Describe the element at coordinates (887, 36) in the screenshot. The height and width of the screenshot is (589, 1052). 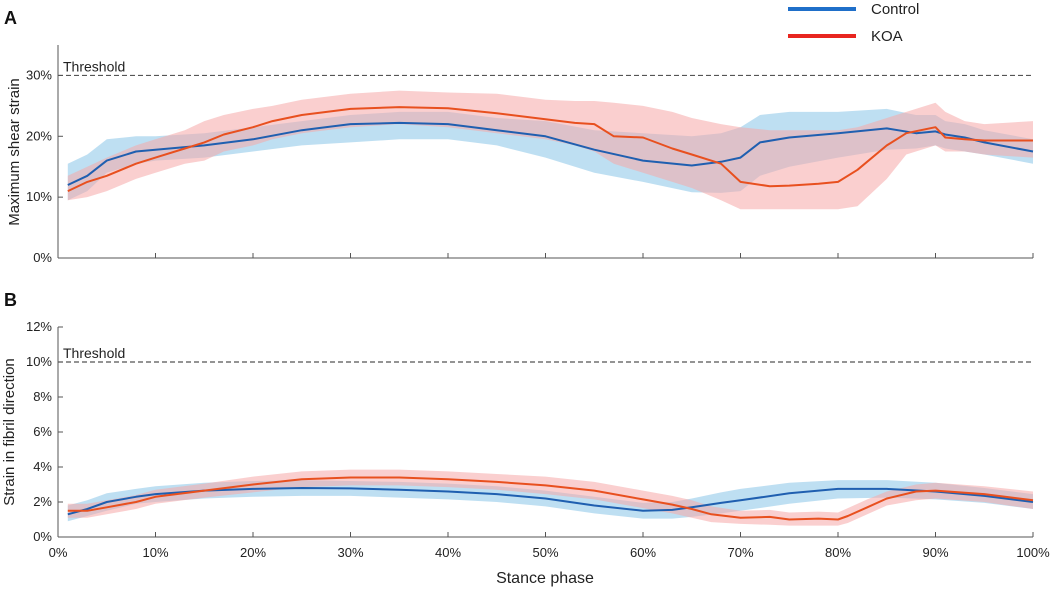
I see `legend-koa-label: KOA` at that location.